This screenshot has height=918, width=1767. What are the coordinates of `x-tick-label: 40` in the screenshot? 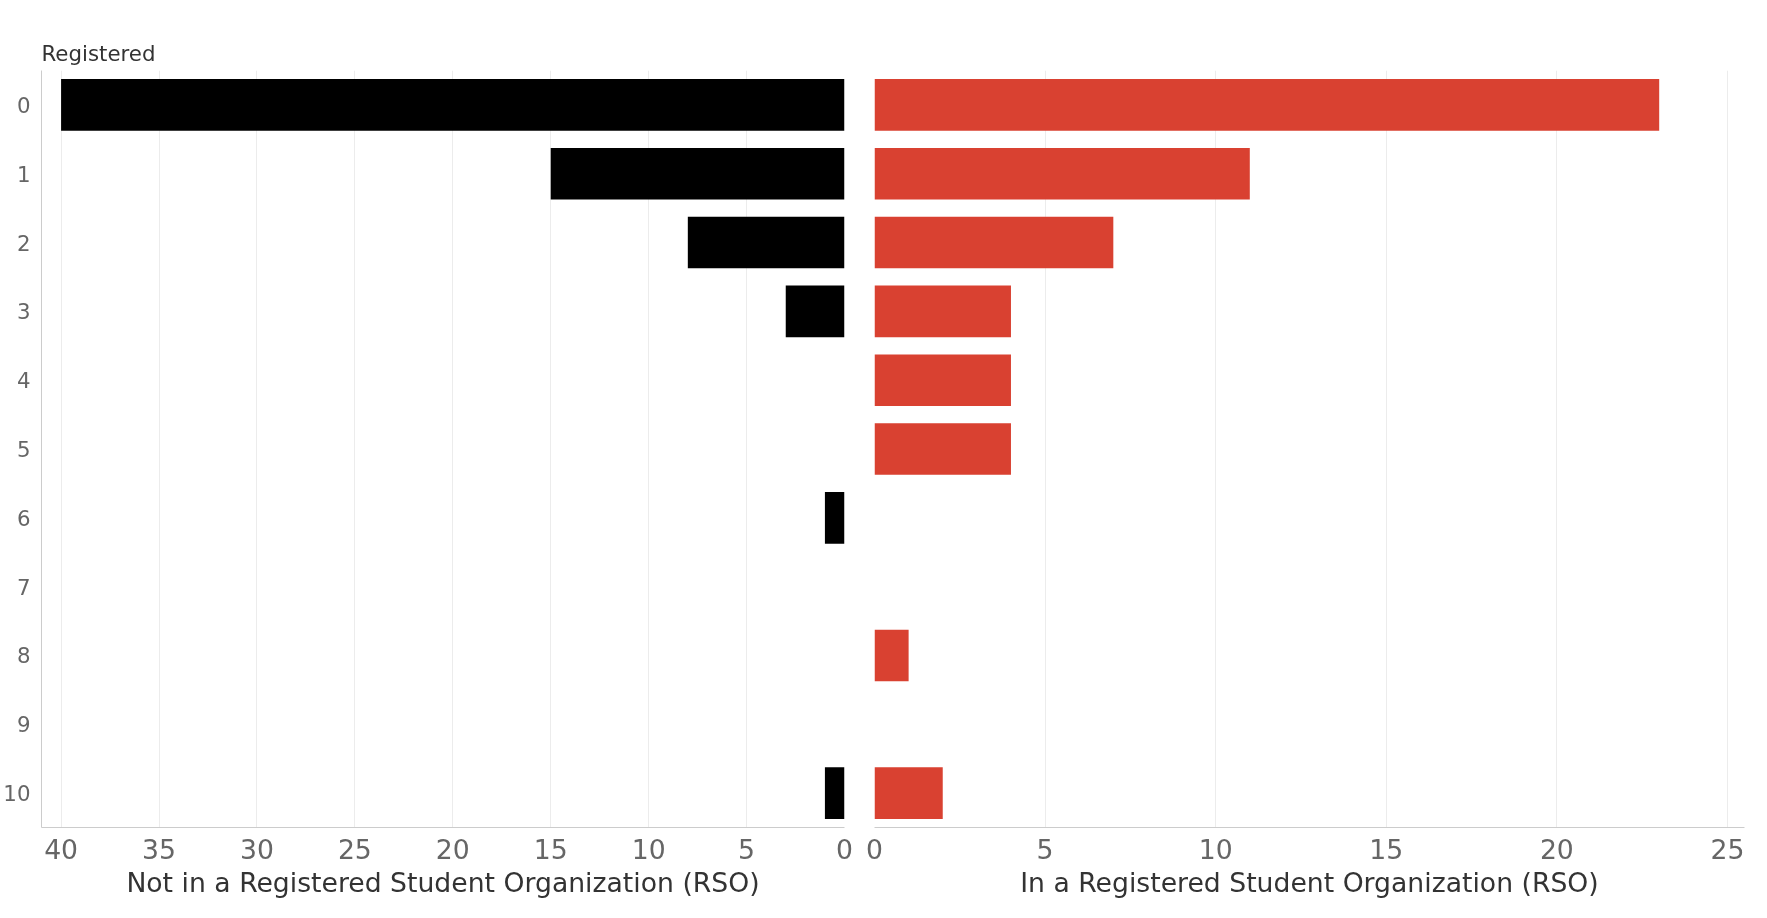 It's located at (61, 849).